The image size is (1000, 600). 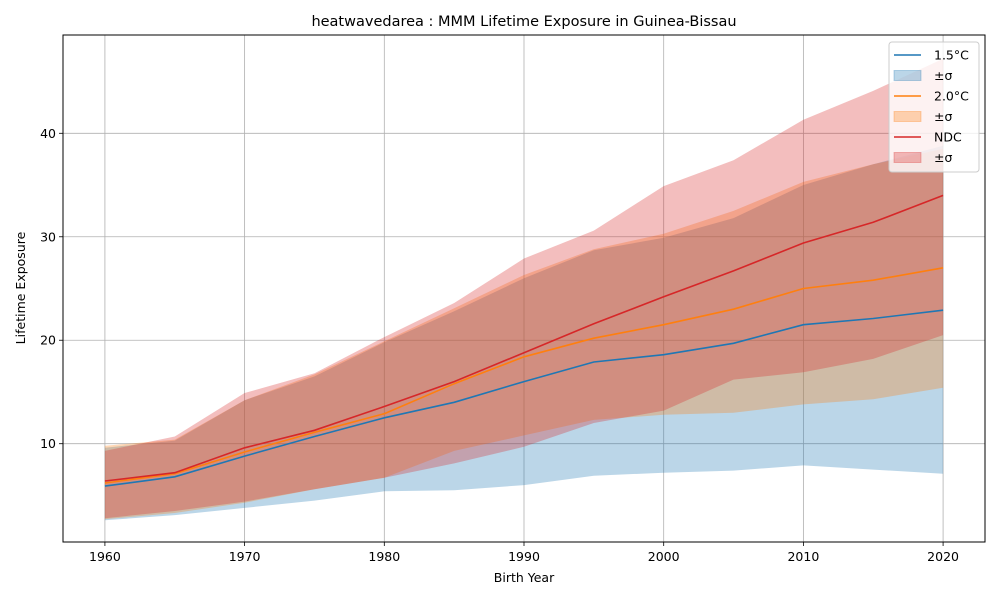 What do you see at coordinates (943, 157) in the screenshot?
I see `legend-band-label-ndc: ±σ` at bounding box center [943, 157].